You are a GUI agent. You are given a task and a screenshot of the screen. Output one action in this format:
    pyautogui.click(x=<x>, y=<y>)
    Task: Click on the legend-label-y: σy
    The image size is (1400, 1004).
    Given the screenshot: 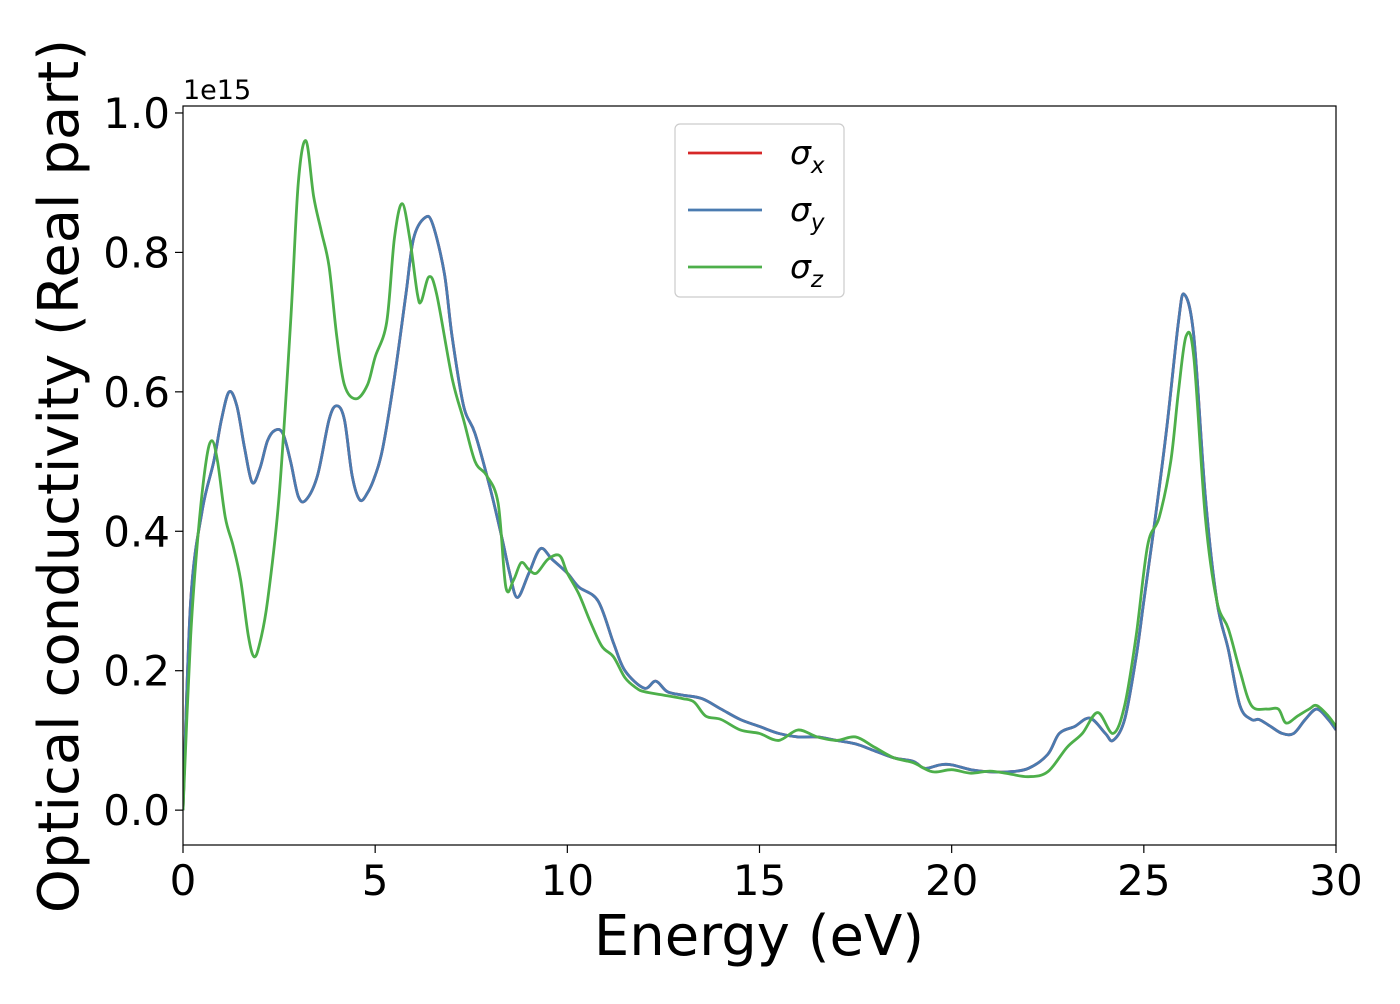 What is the action you would take?
    pyautogui.click(x=807, y=213)
    